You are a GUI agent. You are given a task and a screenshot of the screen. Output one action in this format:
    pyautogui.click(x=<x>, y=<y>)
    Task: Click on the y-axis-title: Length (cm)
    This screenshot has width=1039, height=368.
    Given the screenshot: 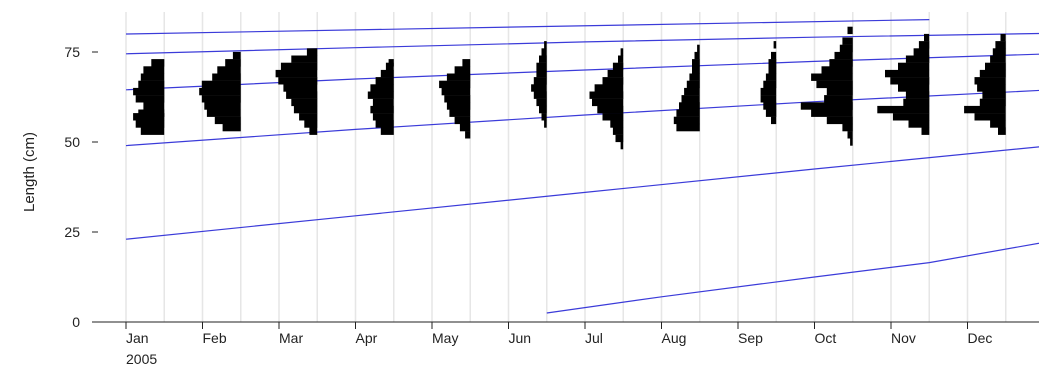 What is the action you would take?
    pyautogui.click(x=29, y=172)
    